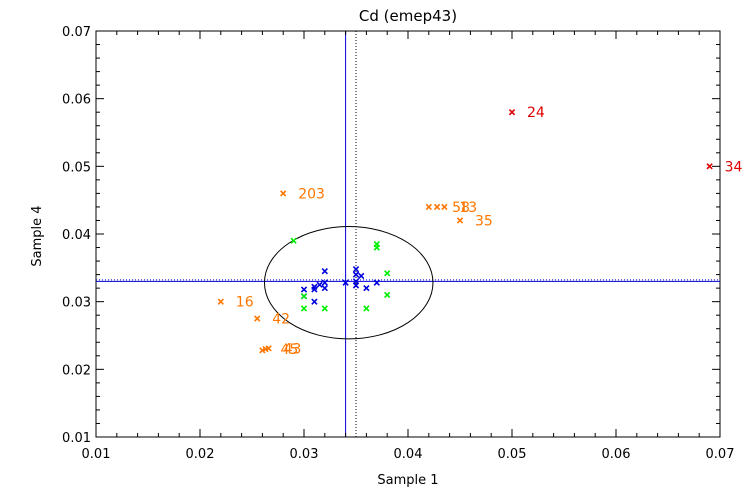 This screenshot has width=750, height=500. I want to click on point-label: 34, so click(734, 167).